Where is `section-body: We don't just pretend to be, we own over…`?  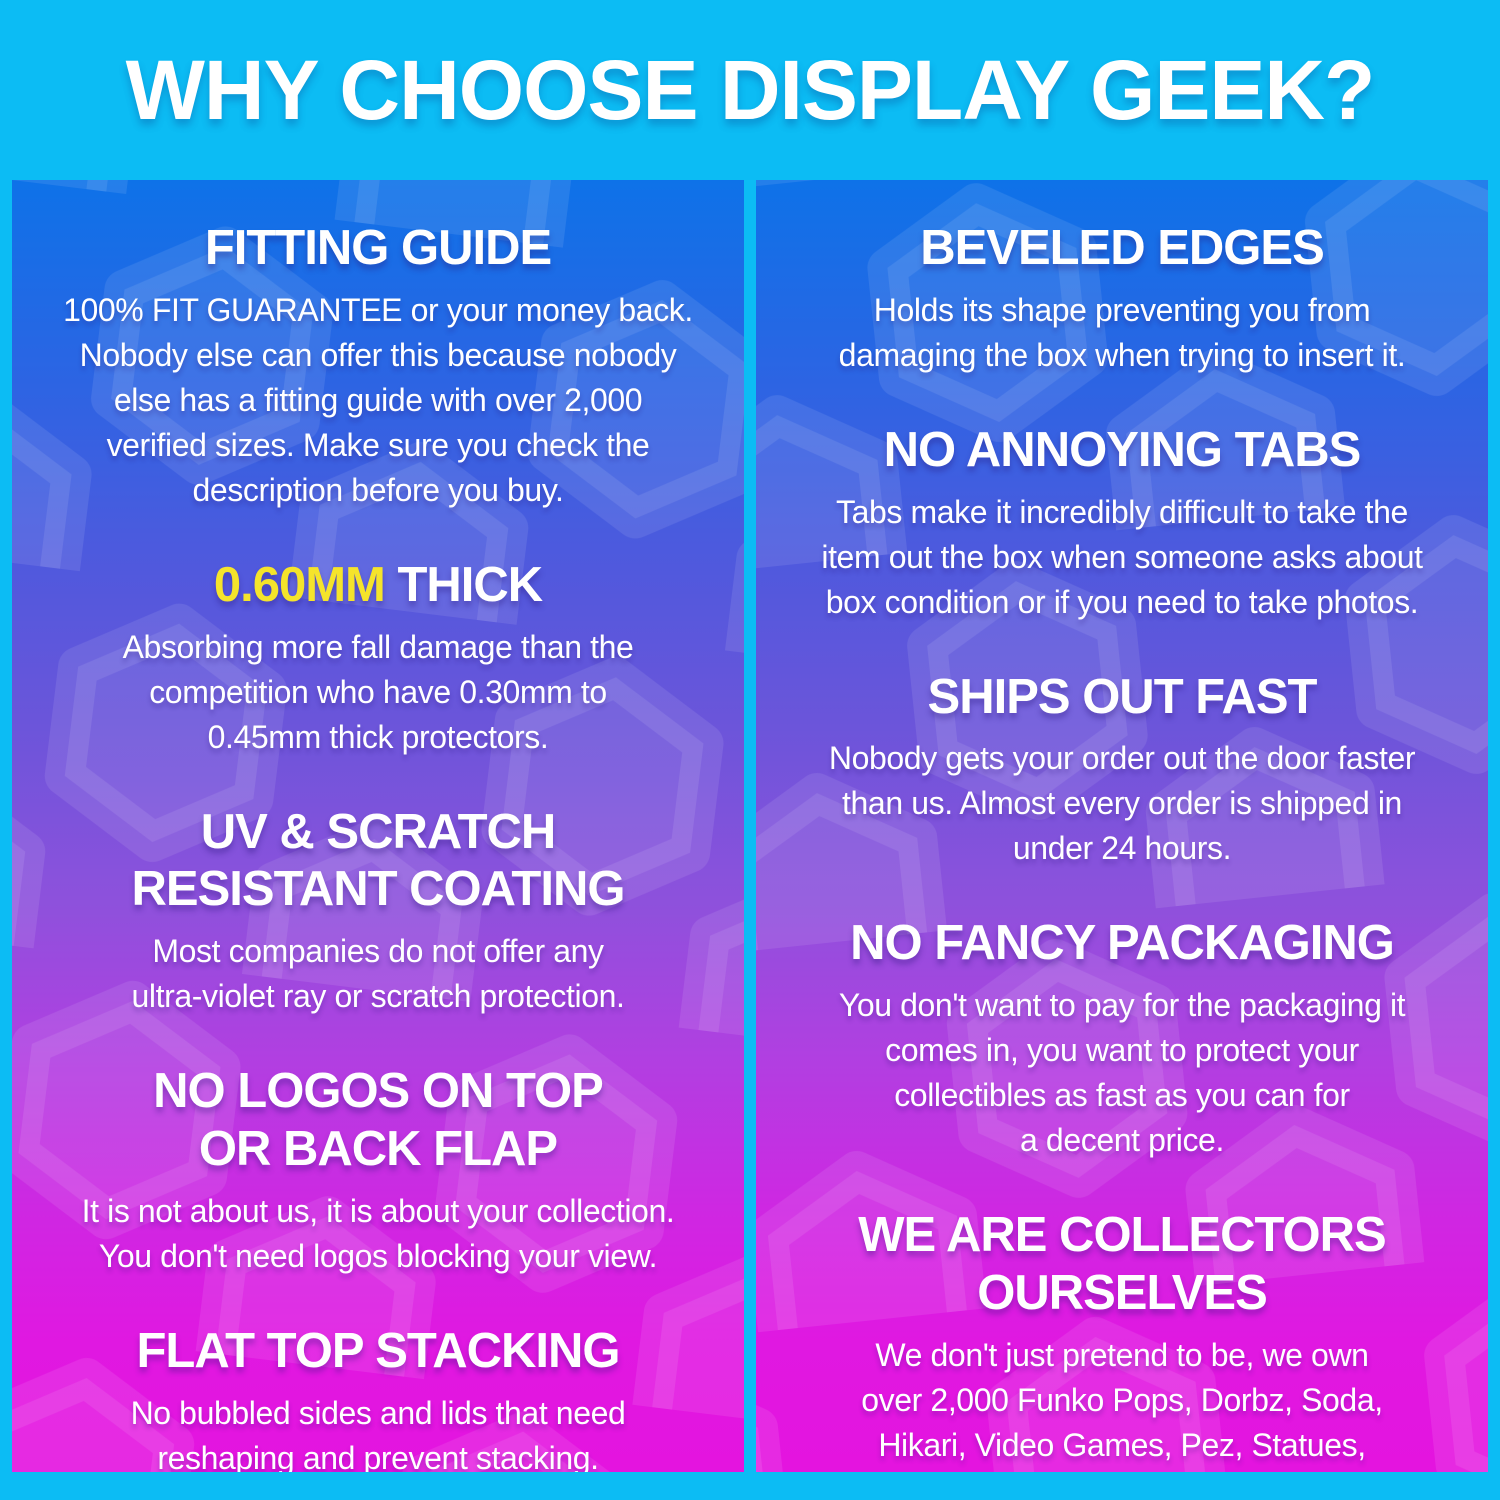
section-body: We don't just pretend to be, we own over… is located at coordinates (1122, 1404).